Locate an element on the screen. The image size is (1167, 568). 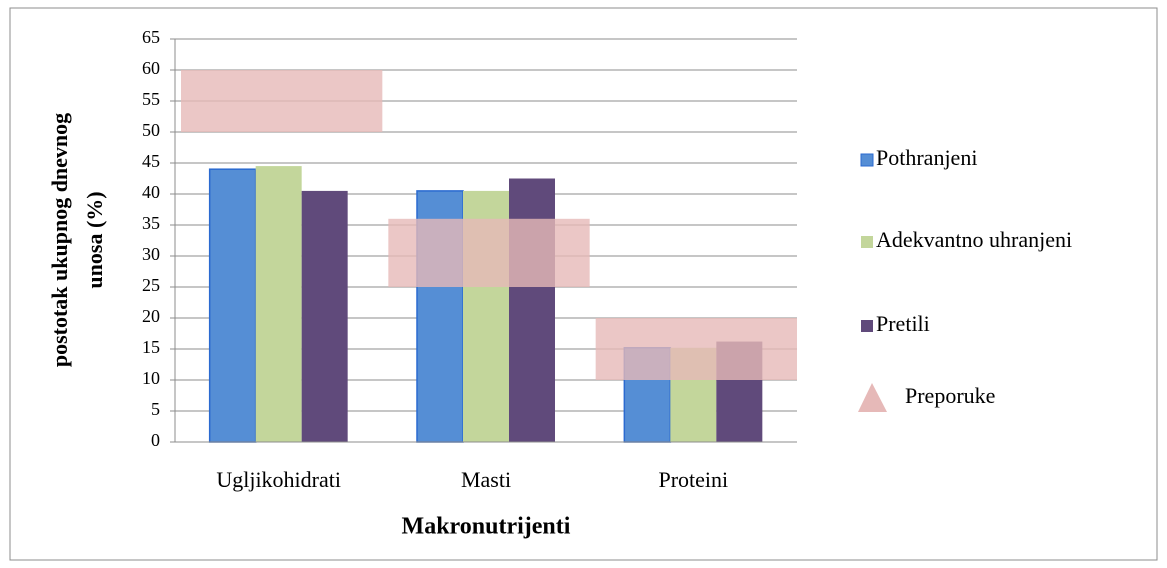
legend-label: Adekvantno uhranjeni is located at coordinates (974, 239).